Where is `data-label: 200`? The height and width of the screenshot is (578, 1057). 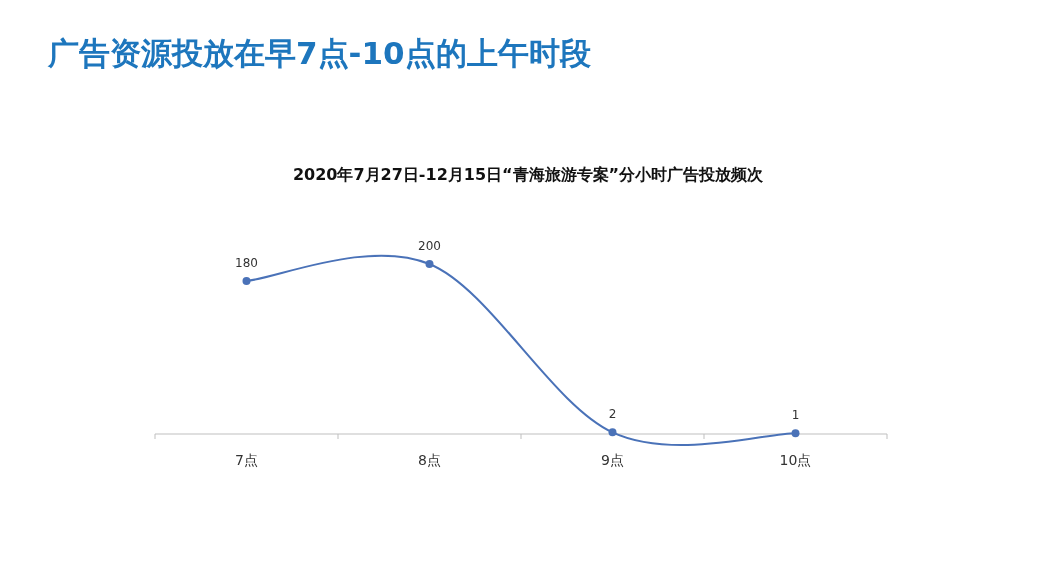 data-label: 200 is located at coordinates (429, 246).